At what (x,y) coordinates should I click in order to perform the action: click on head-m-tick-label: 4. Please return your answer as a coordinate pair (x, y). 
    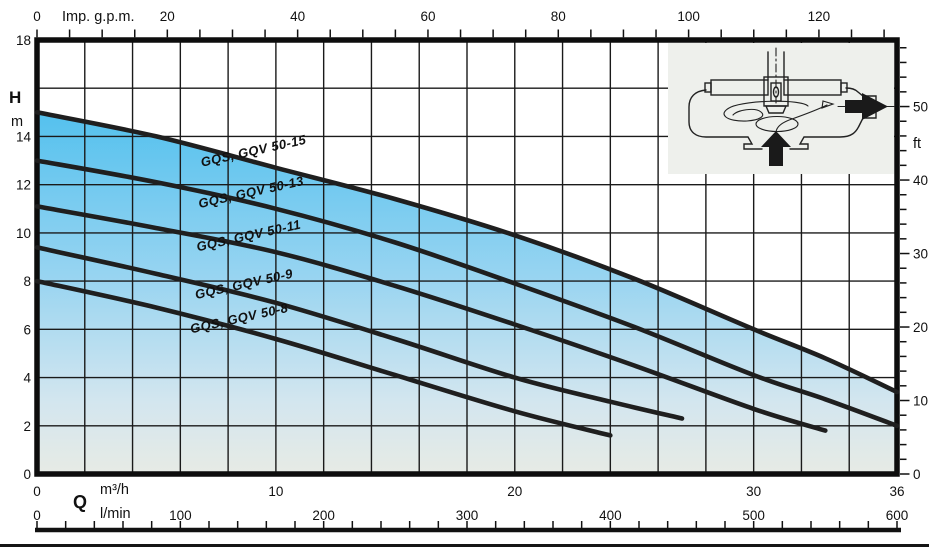
    Looking at the image, I should click on (27, 378).